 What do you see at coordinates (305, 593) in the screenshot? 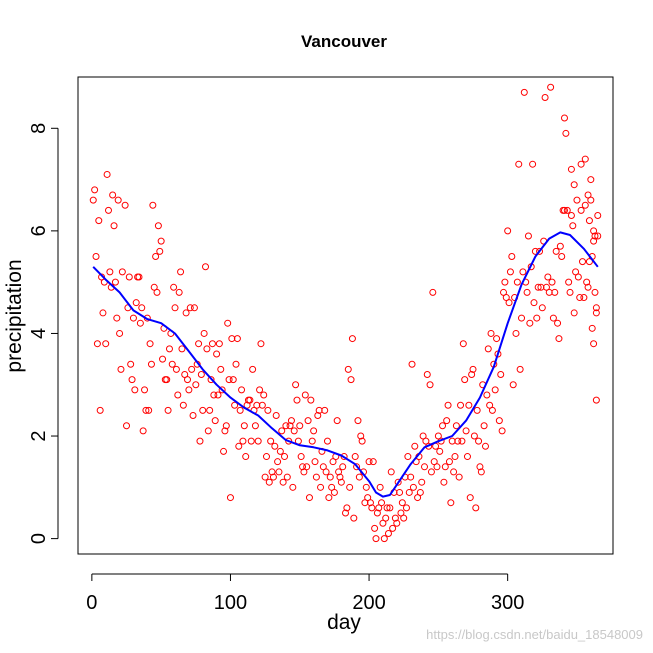
I see `x-axis: 0 100 200 300` at bounding box center [305, 593].